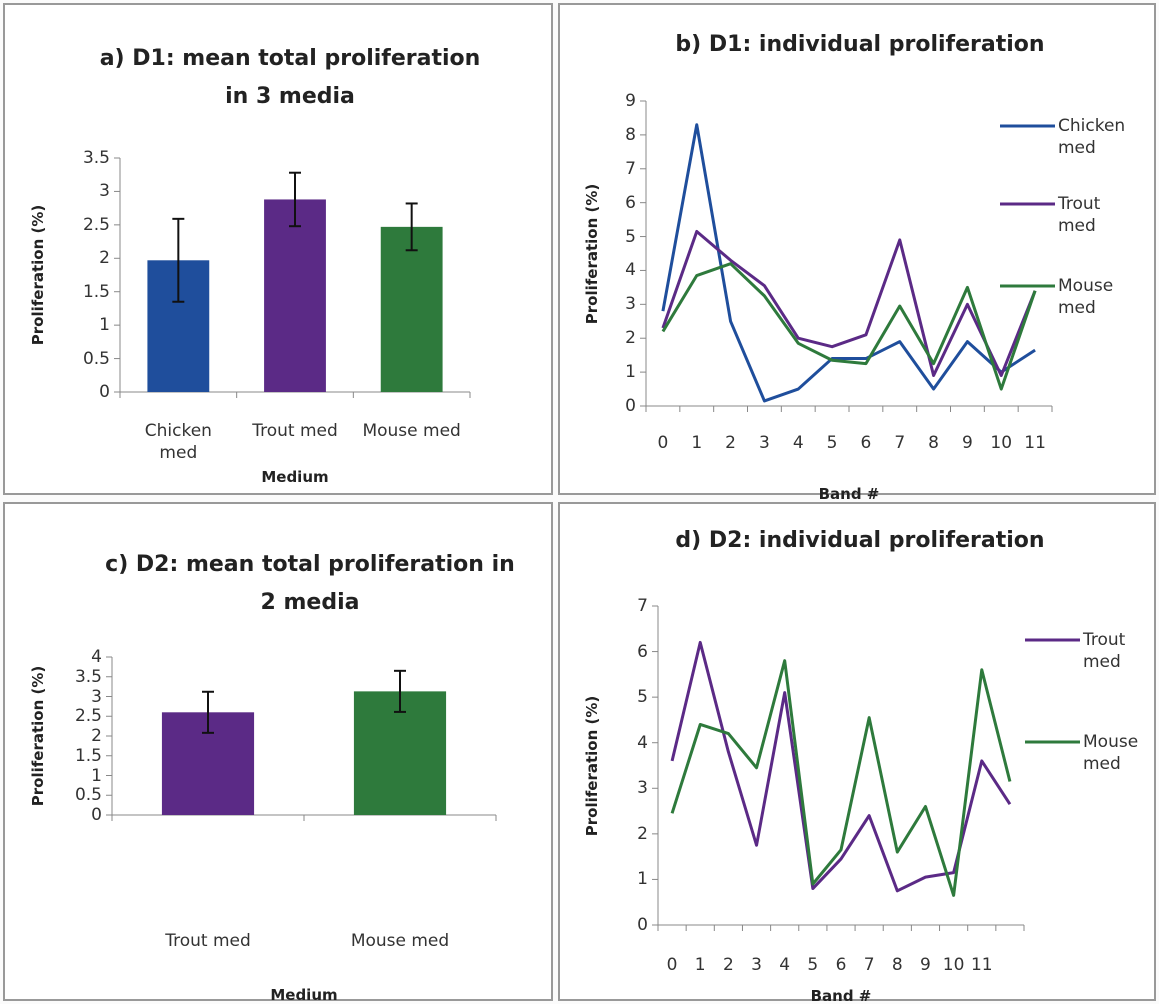 The image size is (1159, 1004). What do you see at coordinates (1092, 137) in the screenshot?
I see `legend-label: Chicken med` at bounding box center [1092, 137].